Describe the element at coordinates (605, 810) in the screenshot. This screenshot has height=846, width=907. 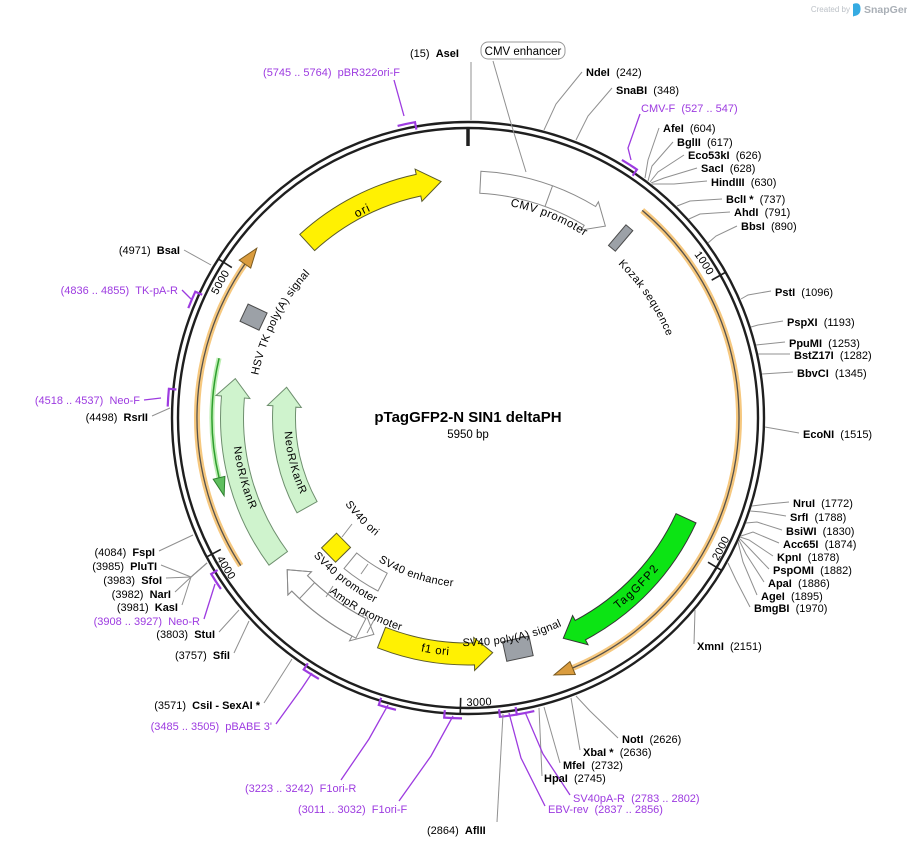
I see `site-label-ebv-rev: EBV-rev (2837 .. 2856)` at that location.